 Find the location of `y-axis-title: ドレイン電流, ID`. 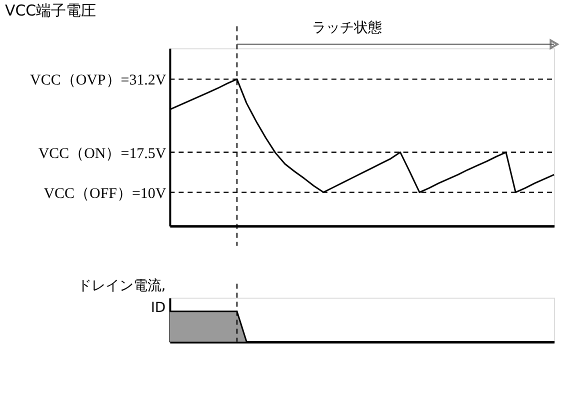

y-axis-title: ドレイン電流, ID is located at coordinates (121, 297).